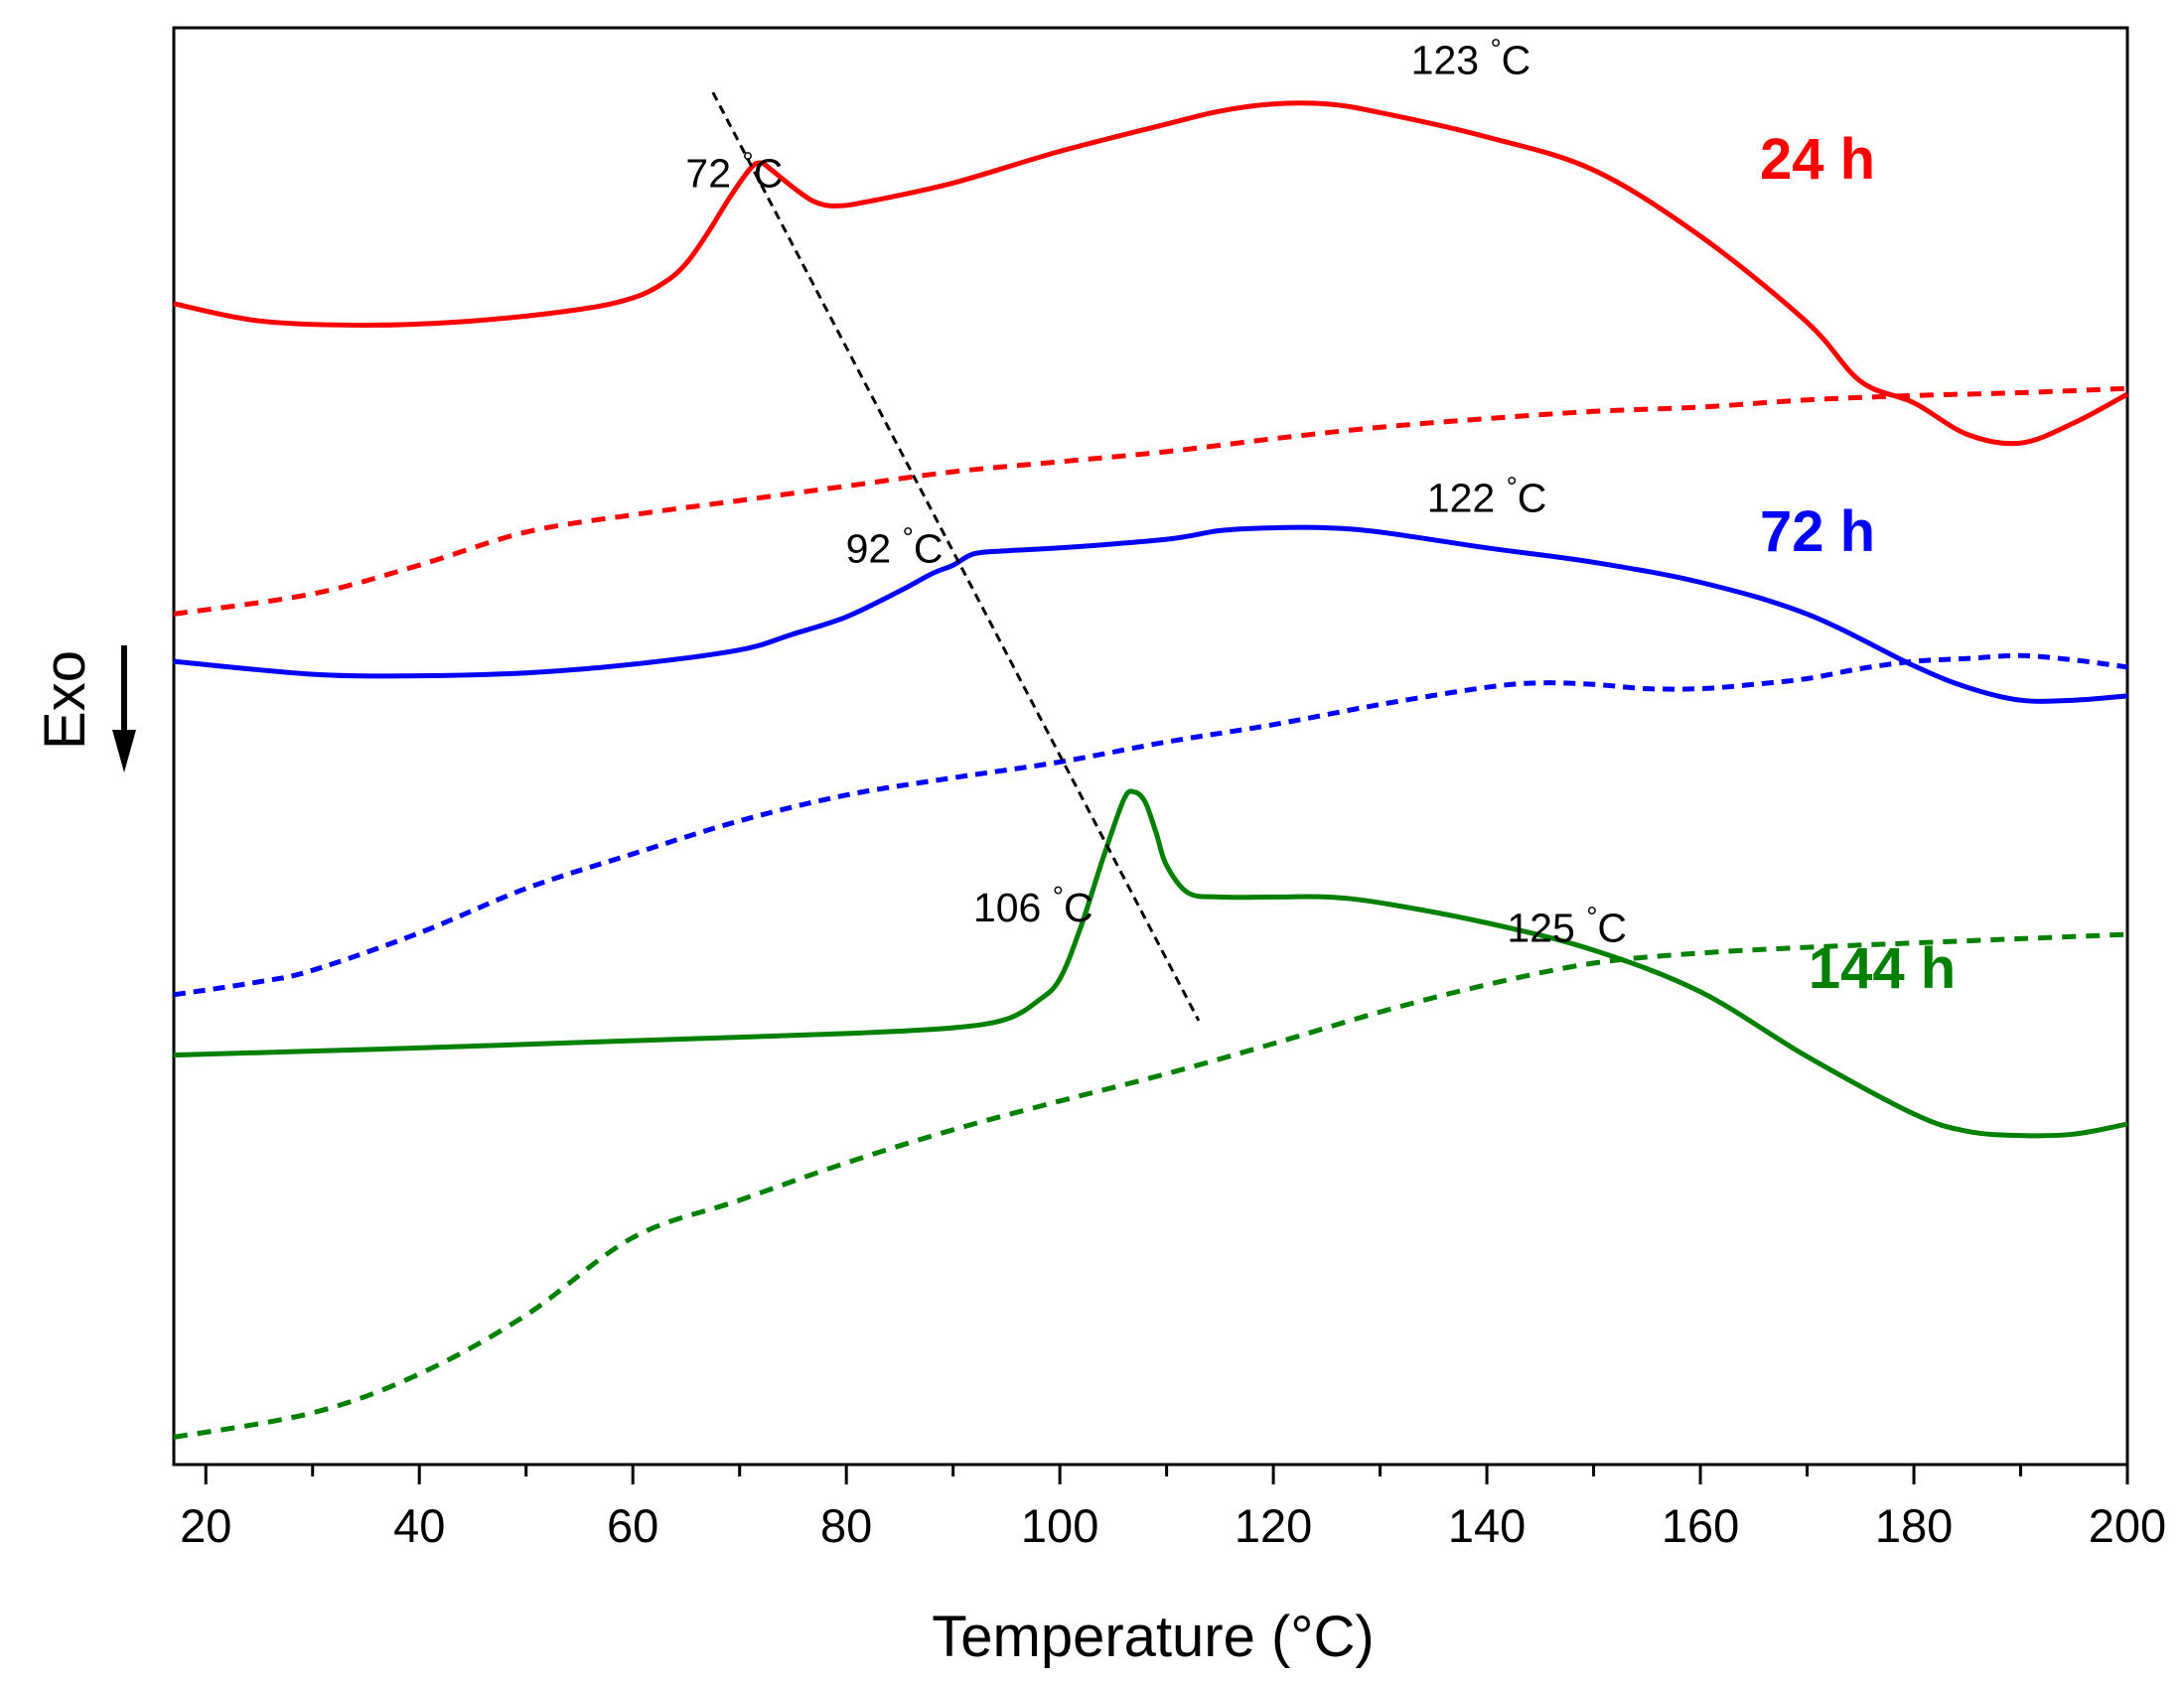 This screenshot has height=1682, width=2184. What do you see at coordinates (2127, 1525) in the screenshot?
I see `x-tick-label: 200` at bounding box center [2127, 1525].